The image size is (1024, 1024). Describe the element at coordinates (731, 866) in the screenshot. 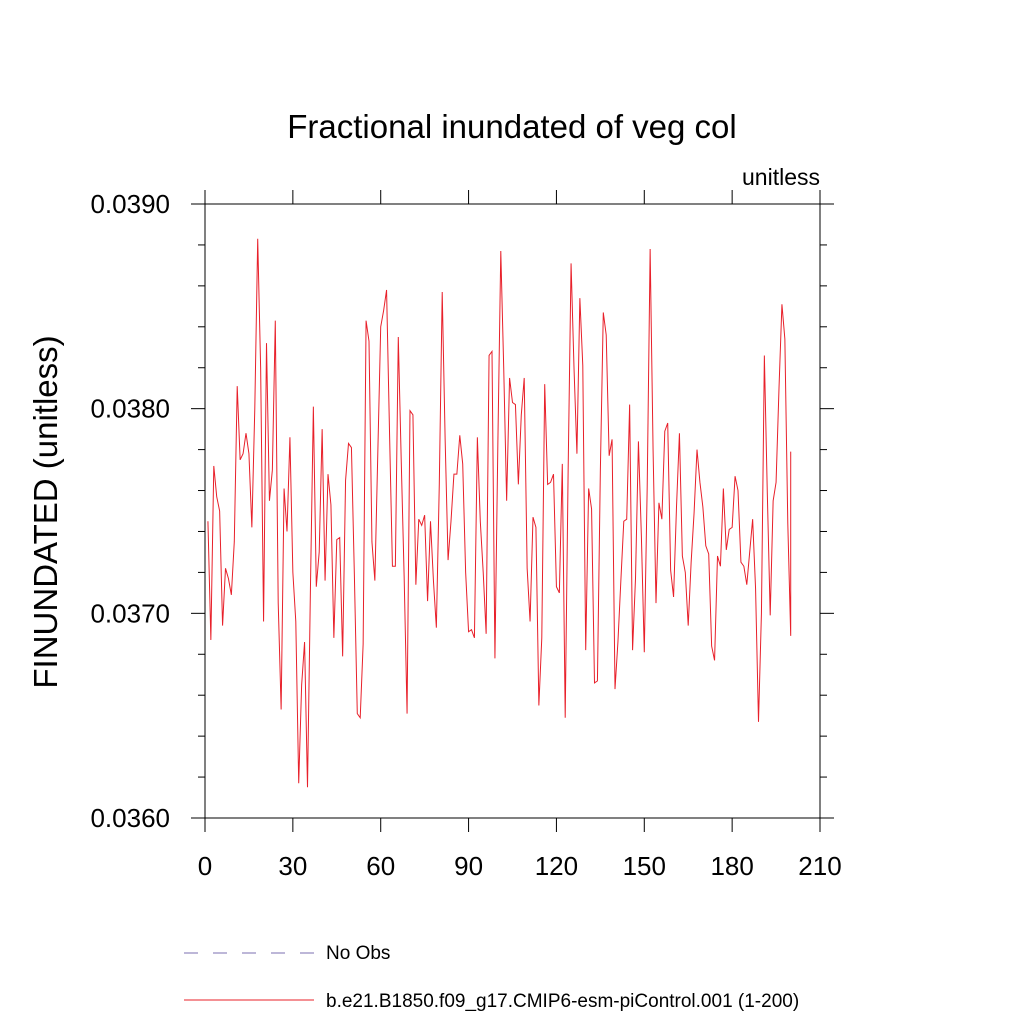

I see `x-tick-label: 180` at that location.